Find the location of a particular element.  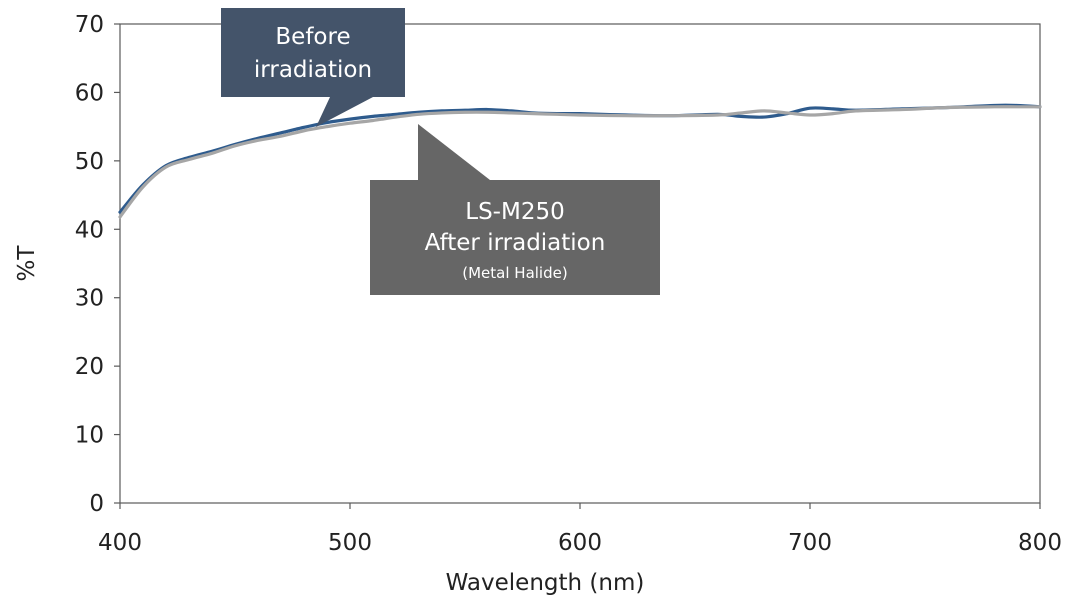

y-tick-label: 20 is located at coordinates (89, 367).